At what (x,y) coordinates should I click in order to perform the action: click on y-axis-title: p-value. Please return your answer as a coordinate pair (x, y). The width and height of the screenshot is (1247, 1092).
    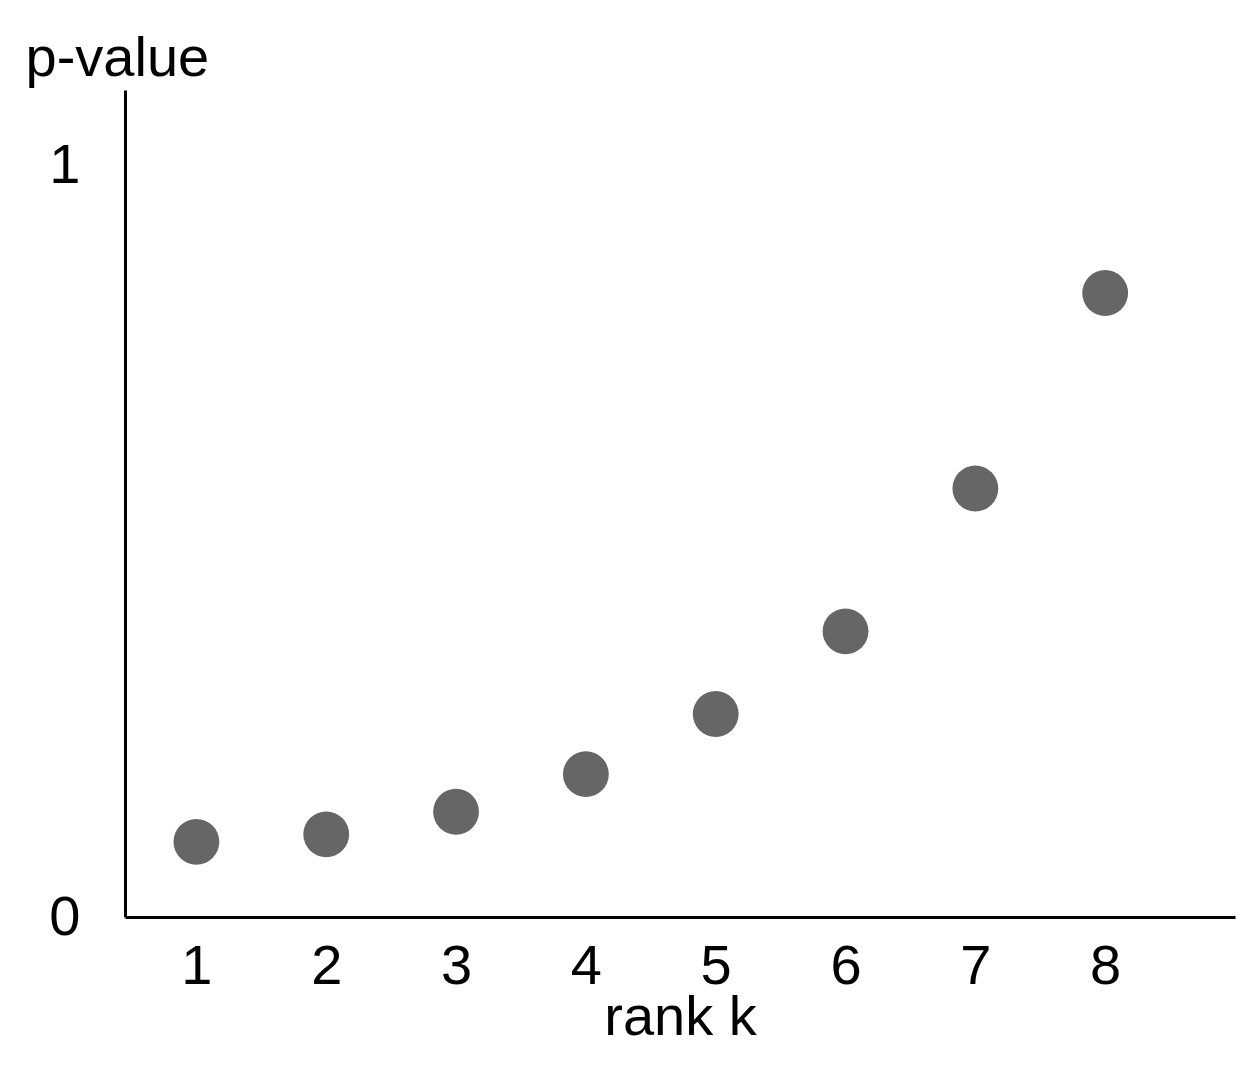
    Looking at the image, I should click on (117, 56).